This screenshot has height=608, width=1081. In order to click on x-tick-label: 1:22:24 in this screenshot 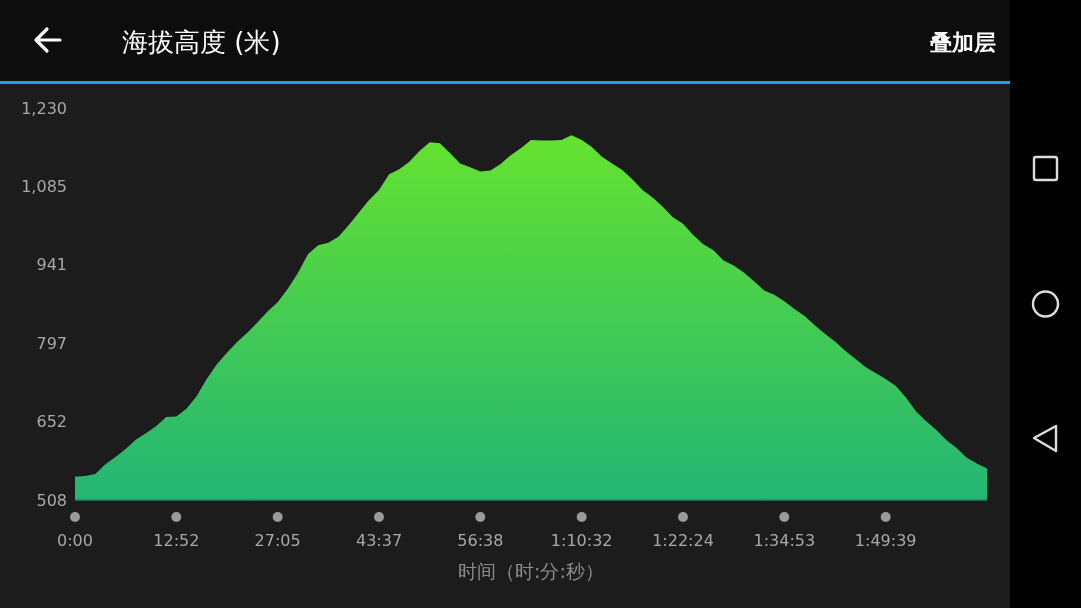, I will do `click(683, 540)`.